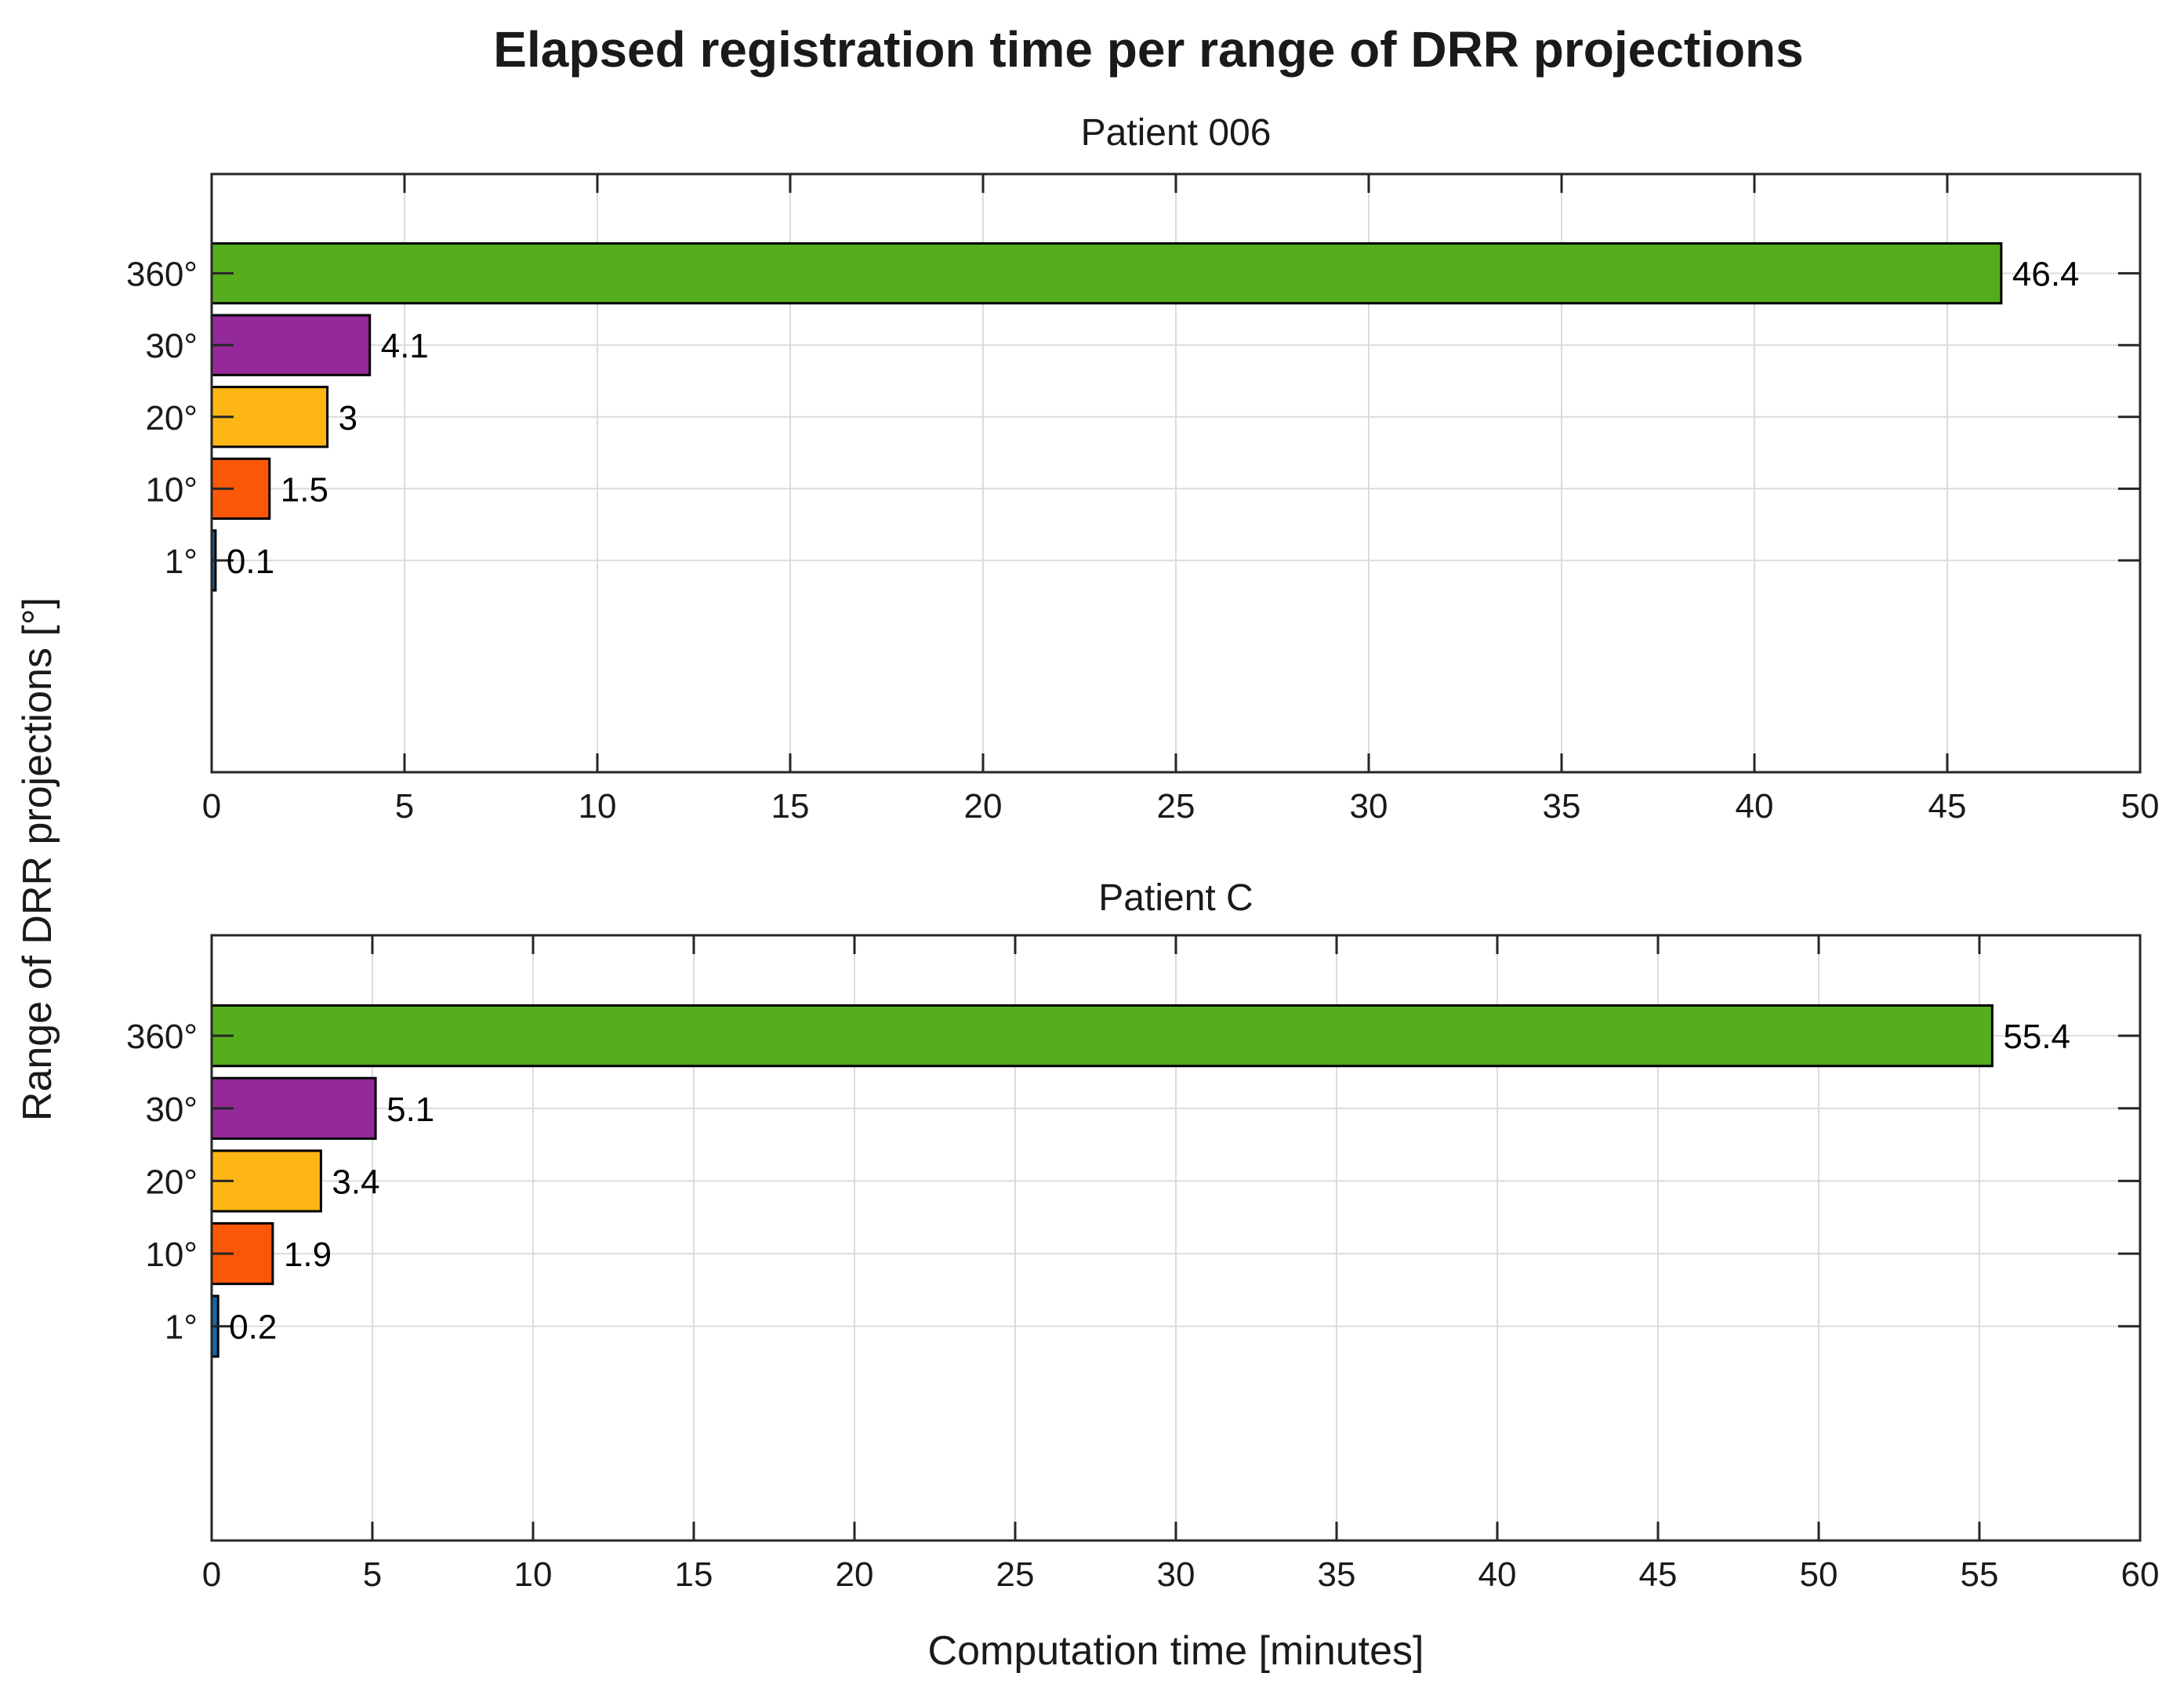 This screenshot has width=2184, height=1702. What do you see at coordinates (308, 1255) in the screenshot?
I see `bar-value-label: 1.9` at bounding box center [308, 1255].